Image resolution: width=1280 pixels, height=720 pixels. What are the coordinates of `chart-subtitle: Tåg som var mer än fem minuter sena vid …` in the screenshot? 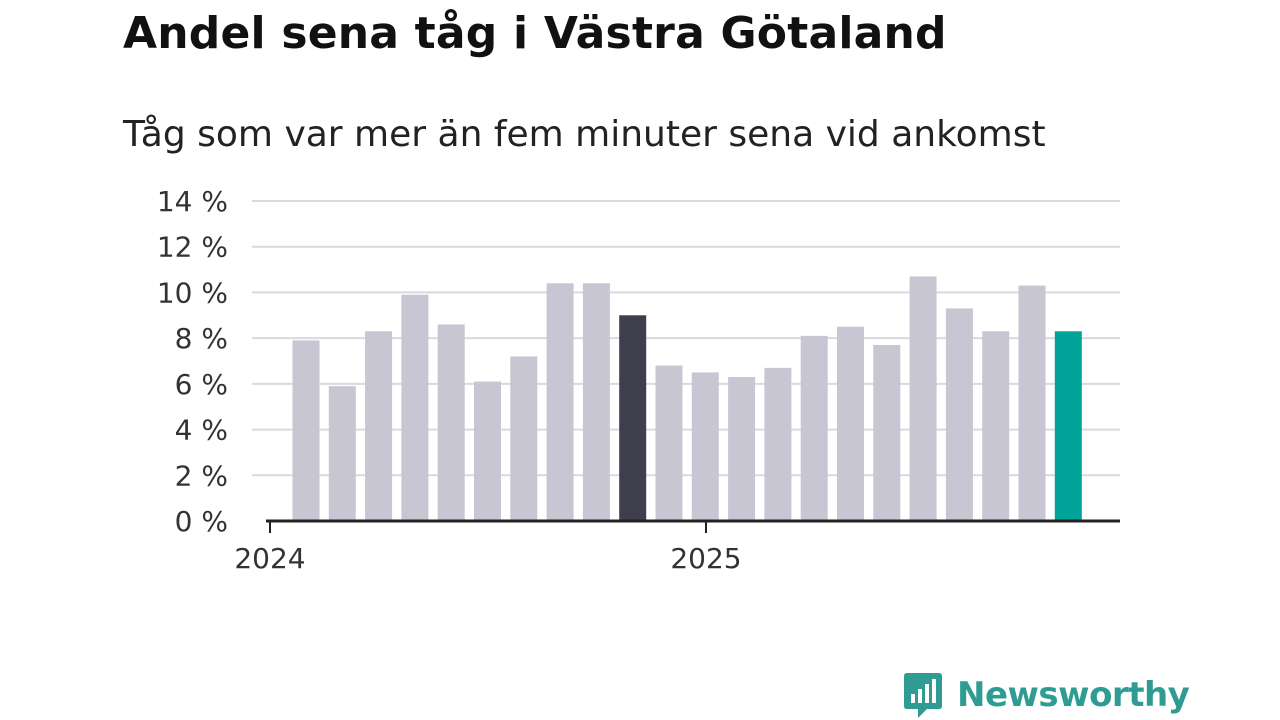 It's located at (584, 134).